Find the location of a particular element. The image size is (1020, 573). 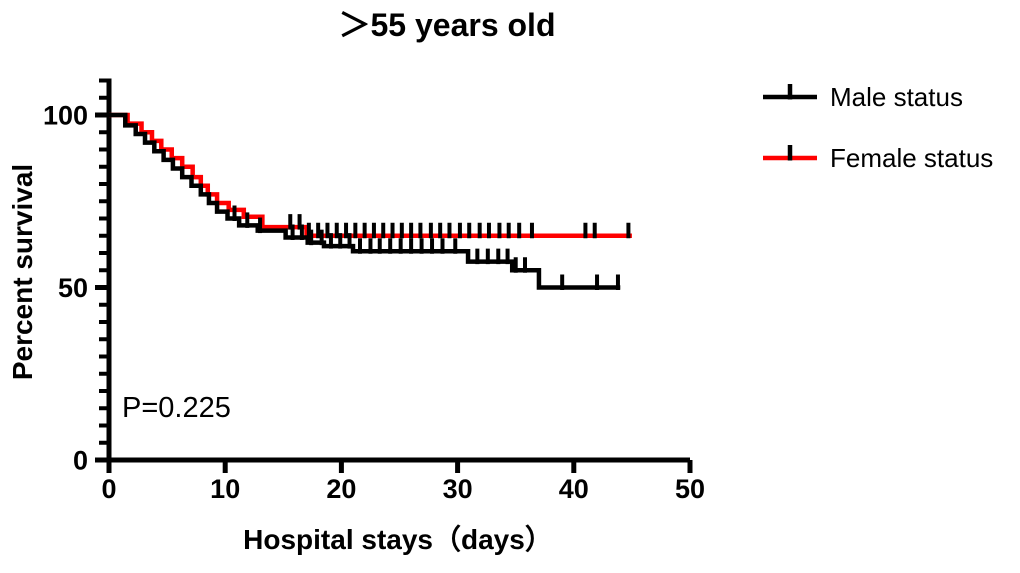

p-value-annotation: P=0.225 is located at coordinates (176, 408).